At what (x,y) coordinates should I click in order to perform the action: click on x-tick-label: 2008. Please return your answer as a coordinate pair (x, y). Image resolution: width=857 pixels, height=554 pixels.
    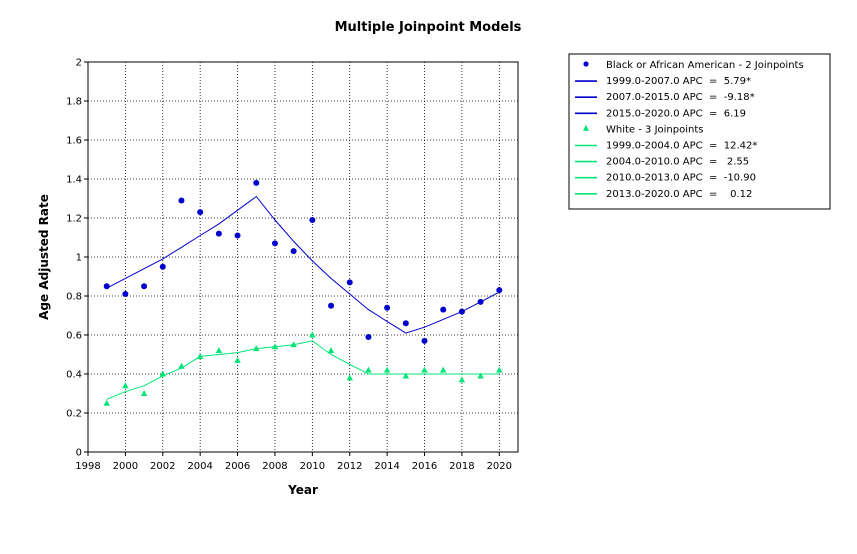
    Looking at the image, I should click on (274, 466).